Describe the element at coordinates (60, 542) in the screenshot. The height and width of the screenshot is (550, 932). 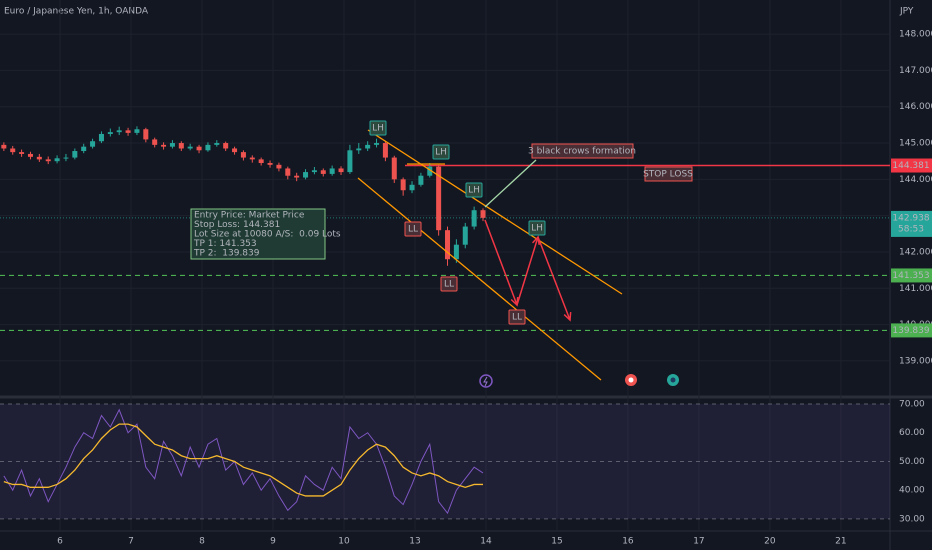
I see `x-tick-label: 6` at that location.